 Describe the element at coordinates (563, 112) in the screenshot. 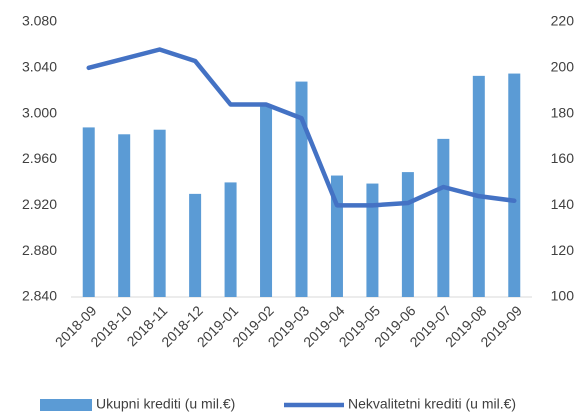

I see `y2-tick-label: 180` at that location.